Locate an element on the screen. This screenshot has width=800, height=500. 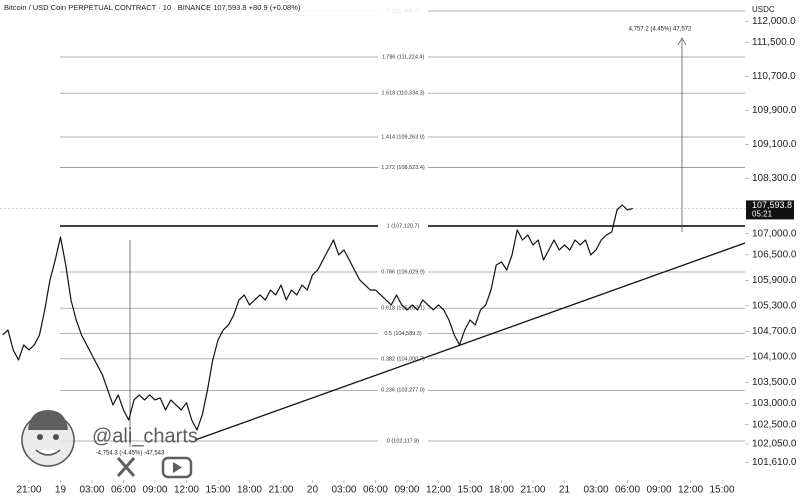
fib-label: 1.272 (108,523.4) is located at coordinates (403, 168).